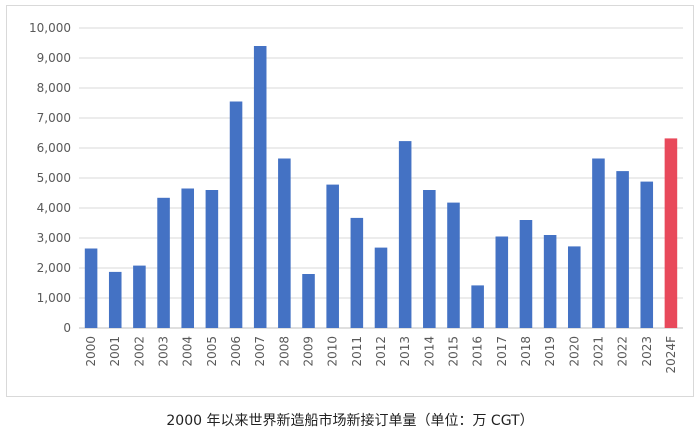  Describe the element at coordinates (284, 243) in the screenshot. I see `bar-2008` at that location.